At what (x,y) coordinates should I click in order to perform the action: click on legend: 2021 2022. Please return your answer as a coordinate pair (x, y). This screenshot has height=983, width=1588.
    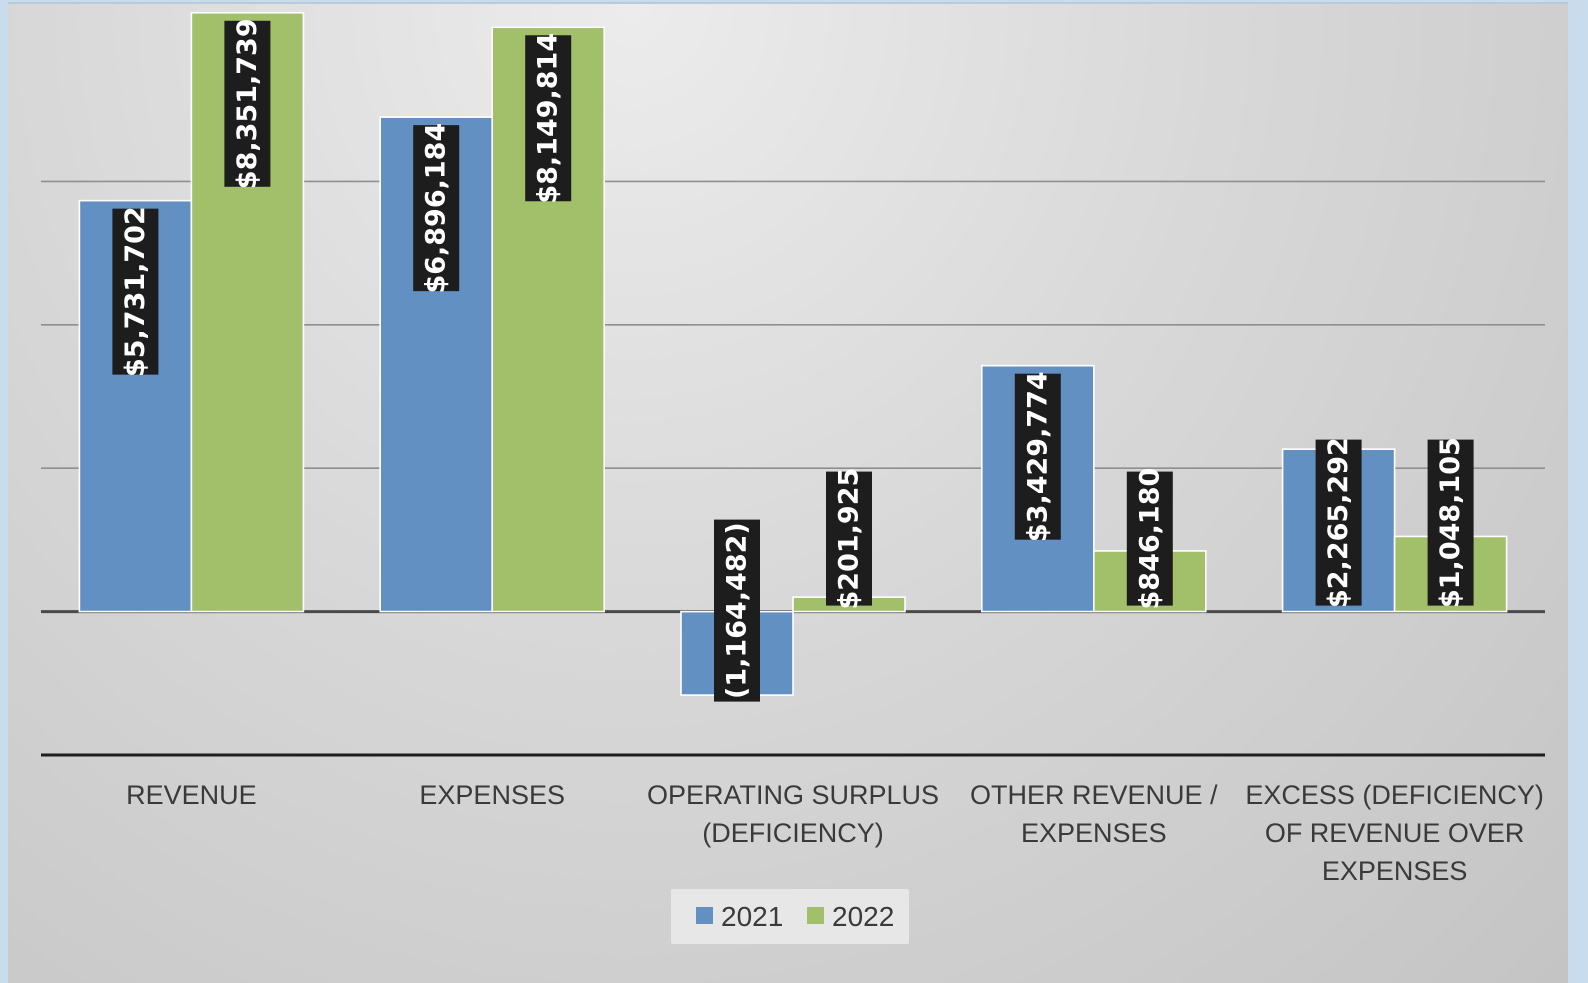
    Looking at the image, I should click on (790, 916).